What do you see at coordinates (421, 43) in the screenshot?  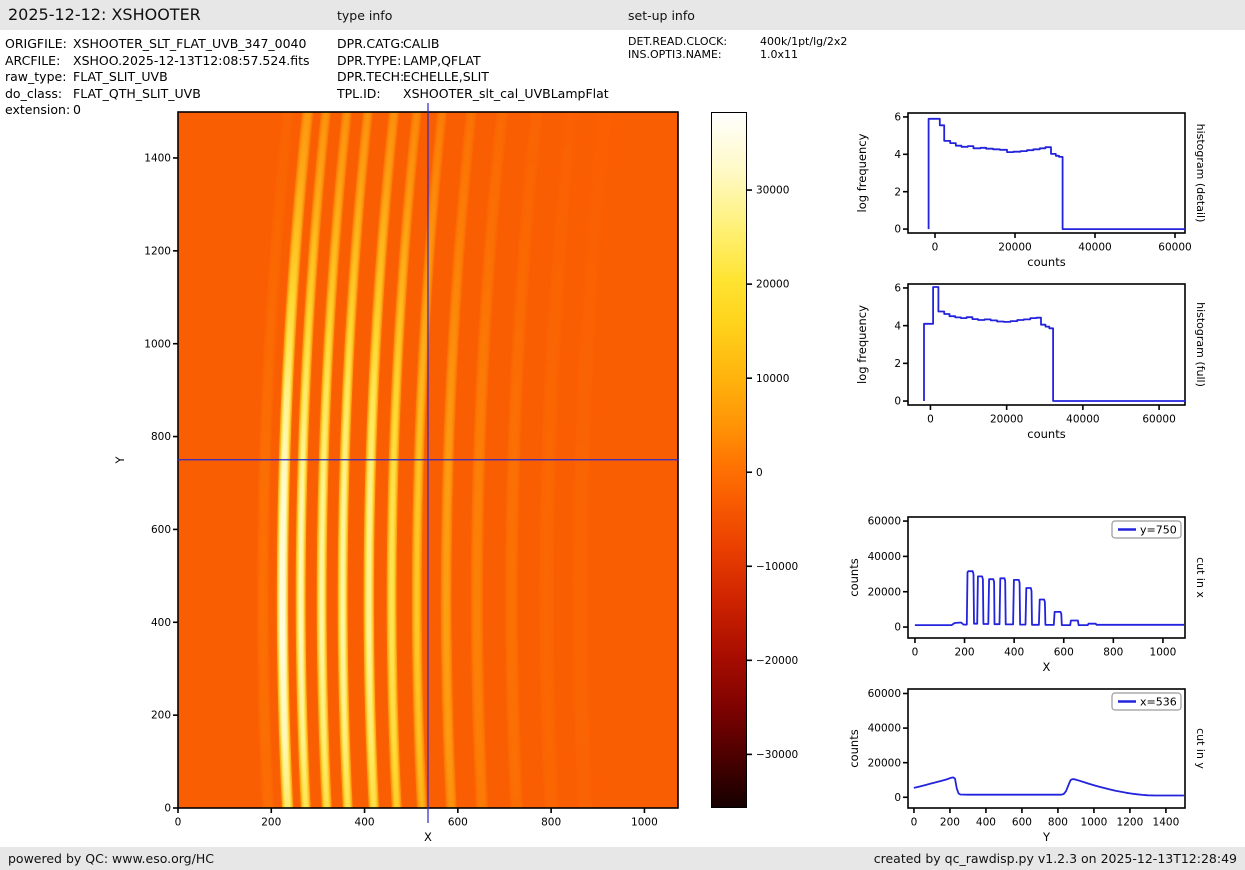 I see `metadata-value: CALIB` at bounding box center [421, 43].